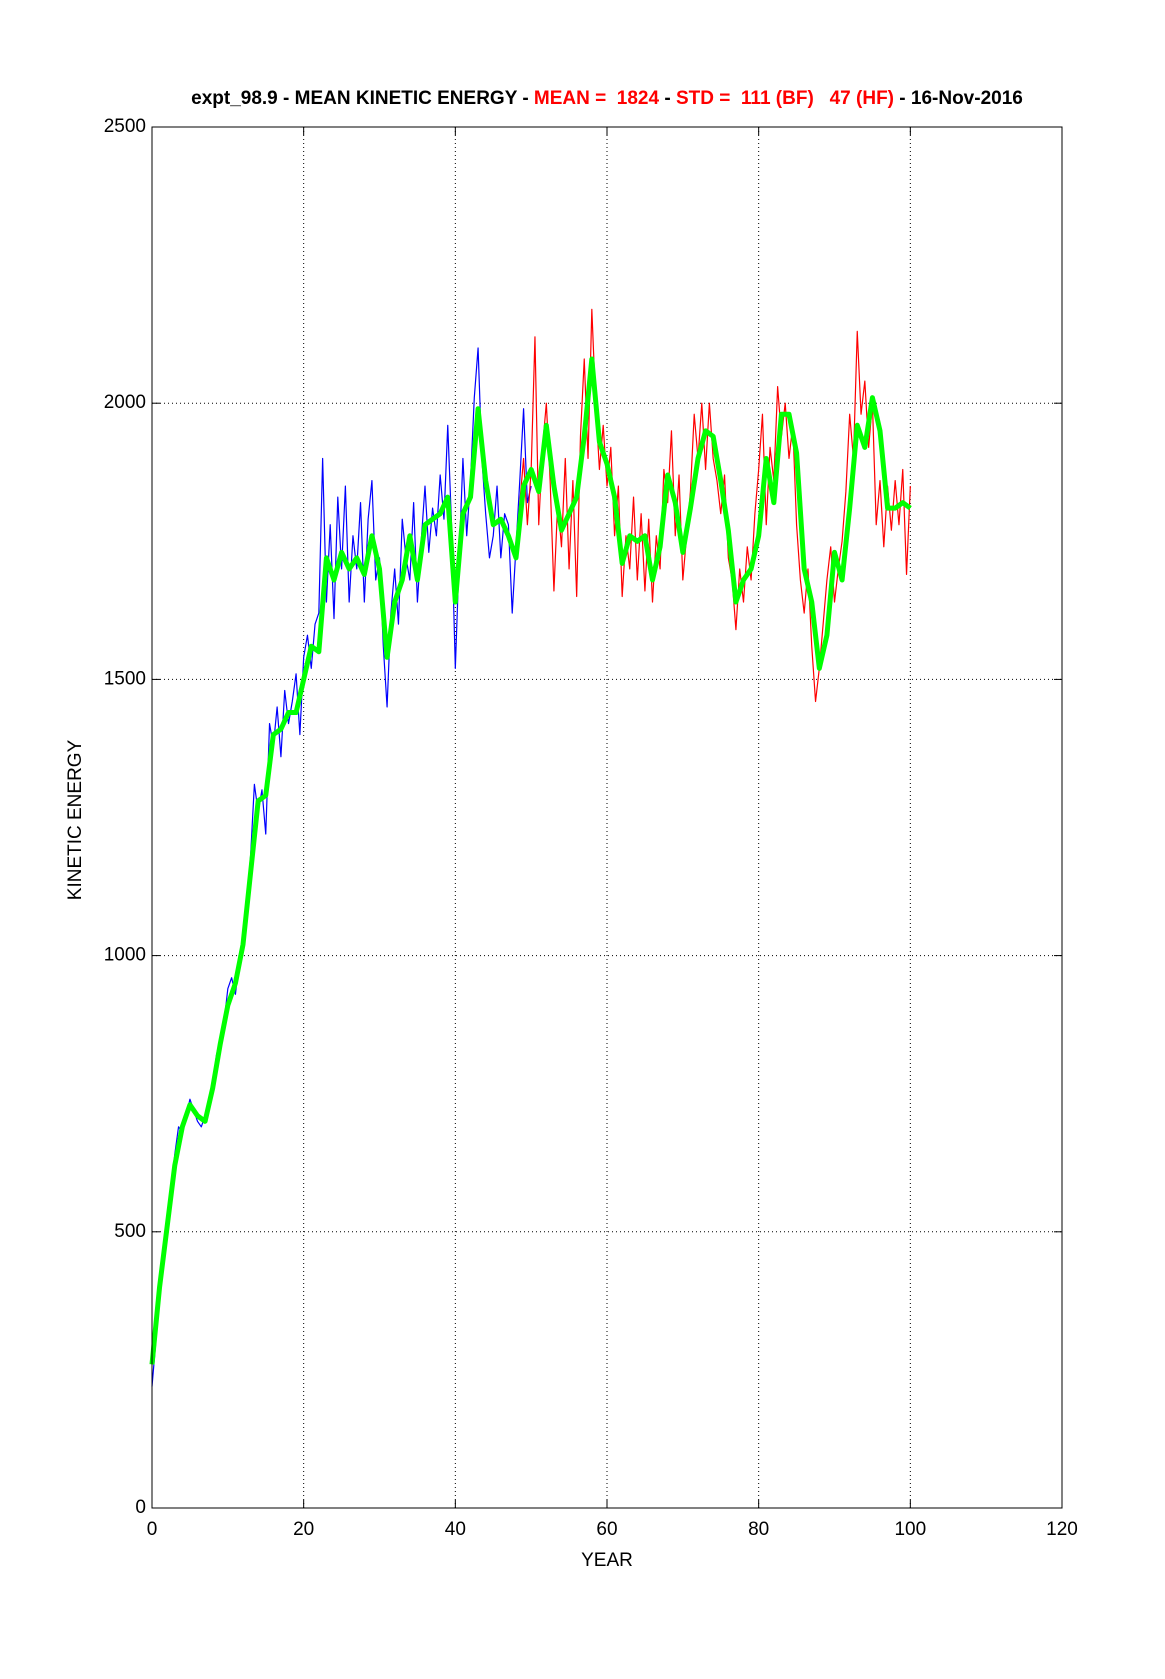 The height and width of the screenshot is (1679, 1165). I want to click on x-tick-label: 80, so click(758, 1529).